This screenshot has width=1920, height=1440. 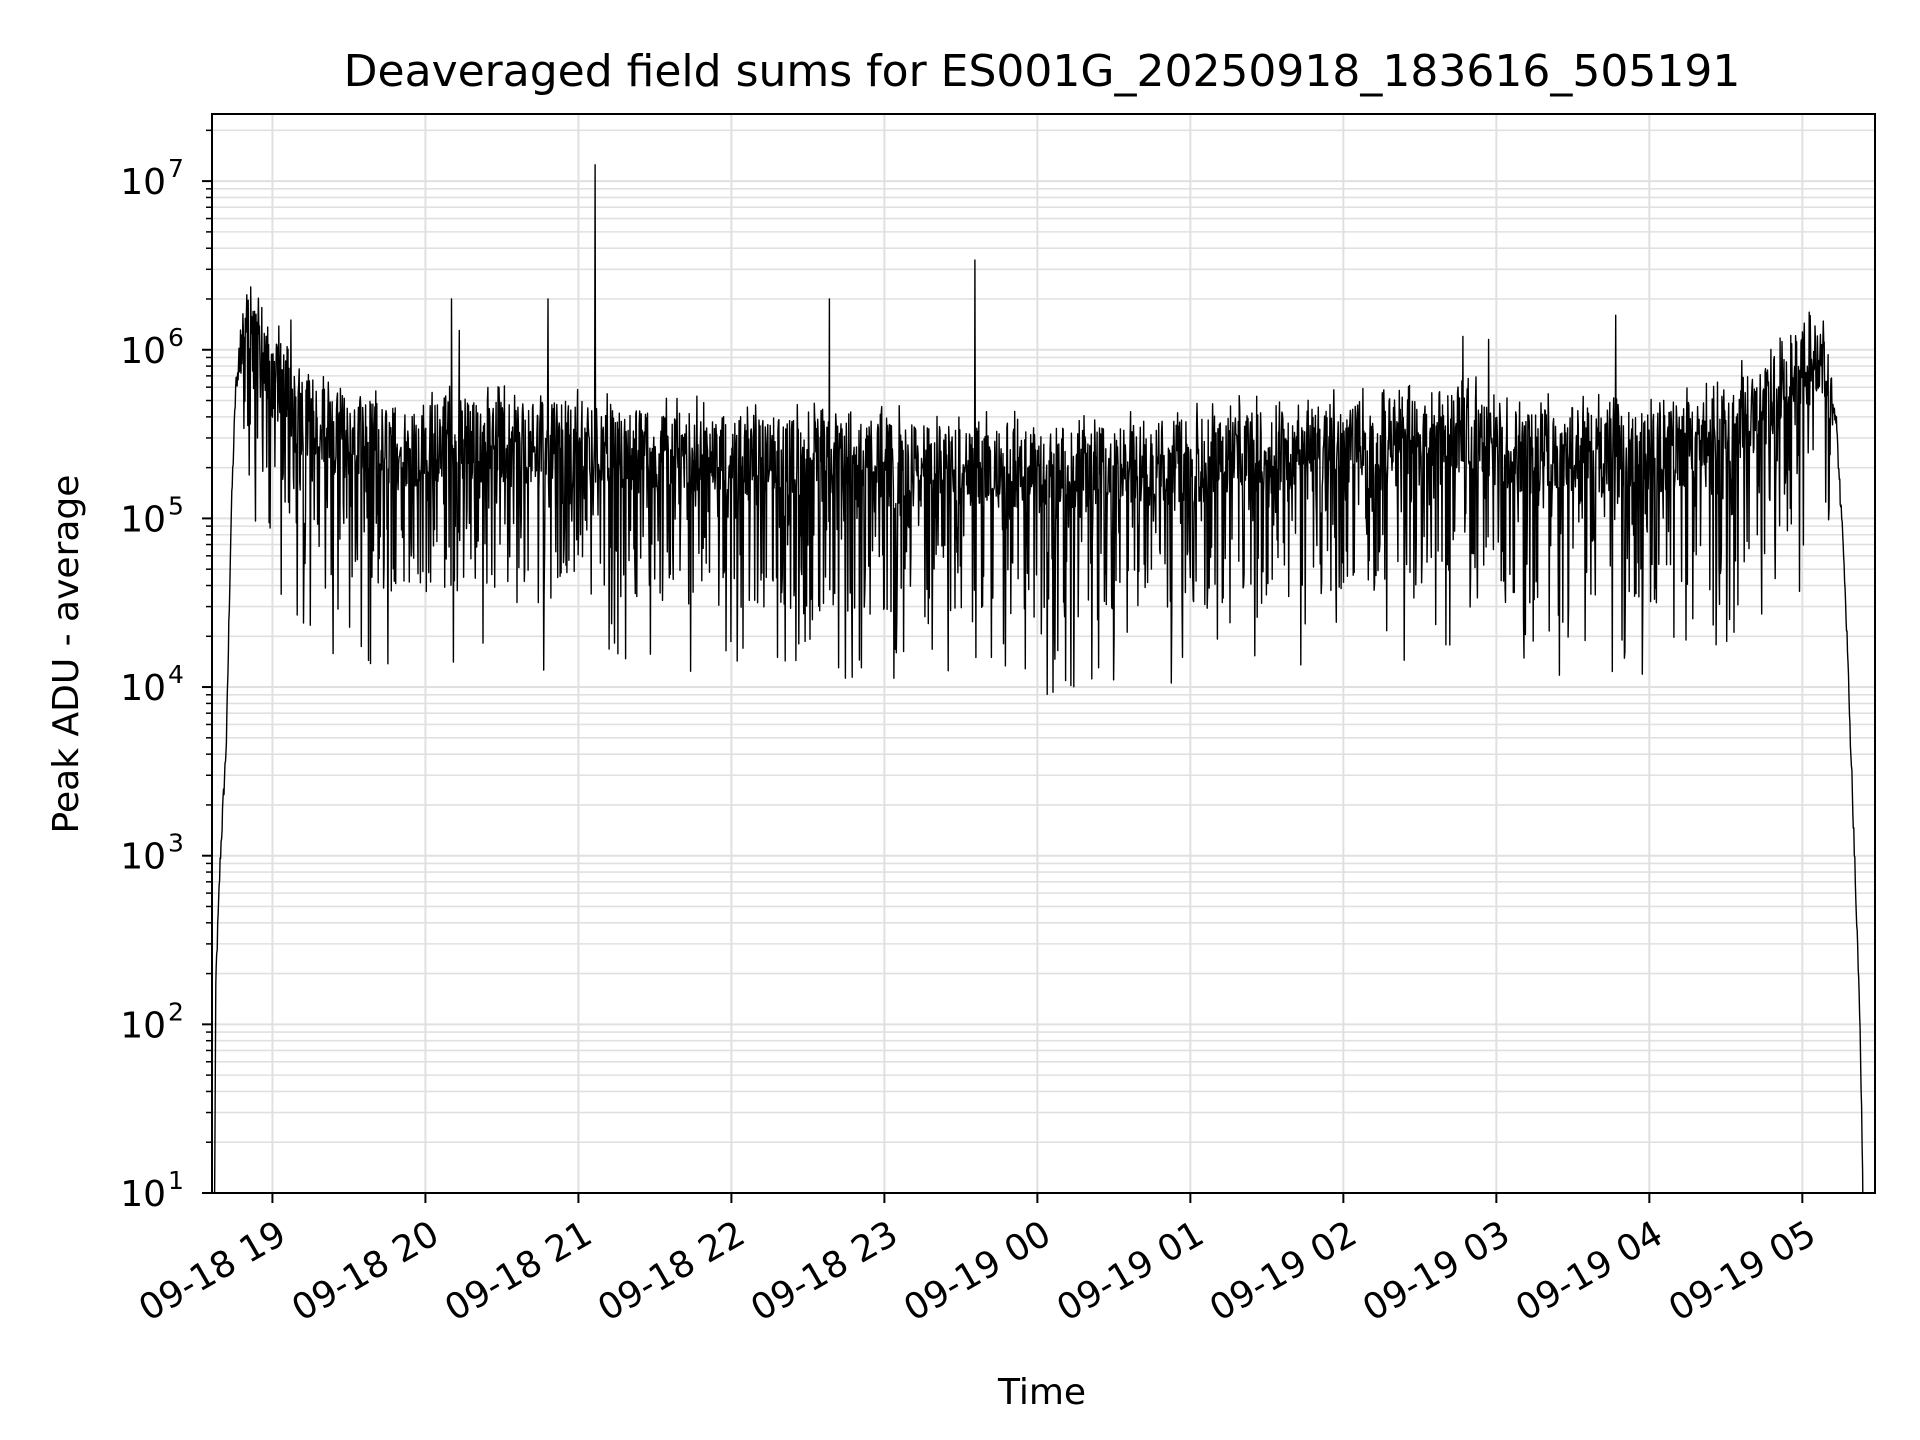 I want to click on y-axis-label: Peak ADU - average, so click(x=66, y=654).